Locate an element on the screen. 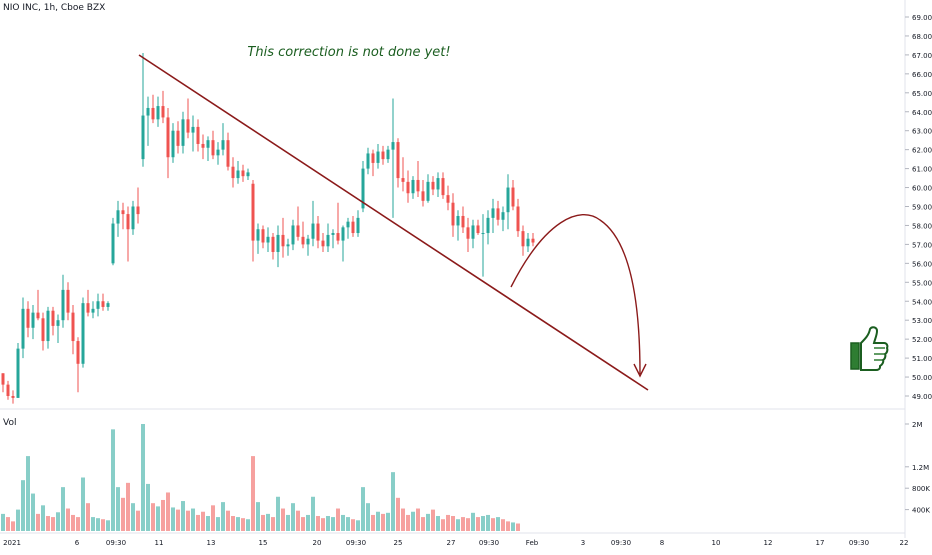 Image resolution: width=932 pixels, height=555 pixels. price-tick-label: 66.00 is located at coordinates (922, 75).